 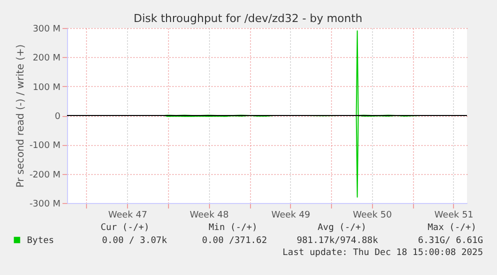 What do you see at coordinates (46, 29) in the screenshot?
I see `y-tick-label: 300 M` at bounding box center [46, 29].